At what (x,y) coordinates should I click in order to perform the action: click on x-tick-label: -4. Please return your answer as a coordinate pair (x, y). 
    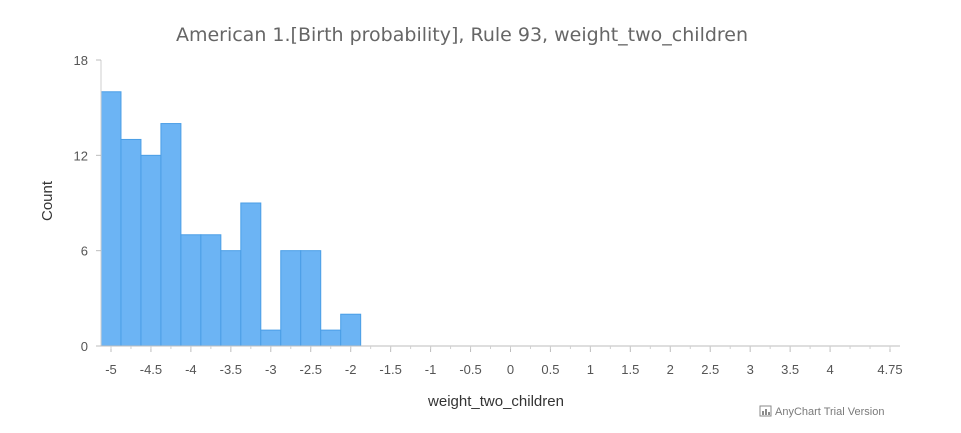
    Looking at the image, I should click on (191, 369).